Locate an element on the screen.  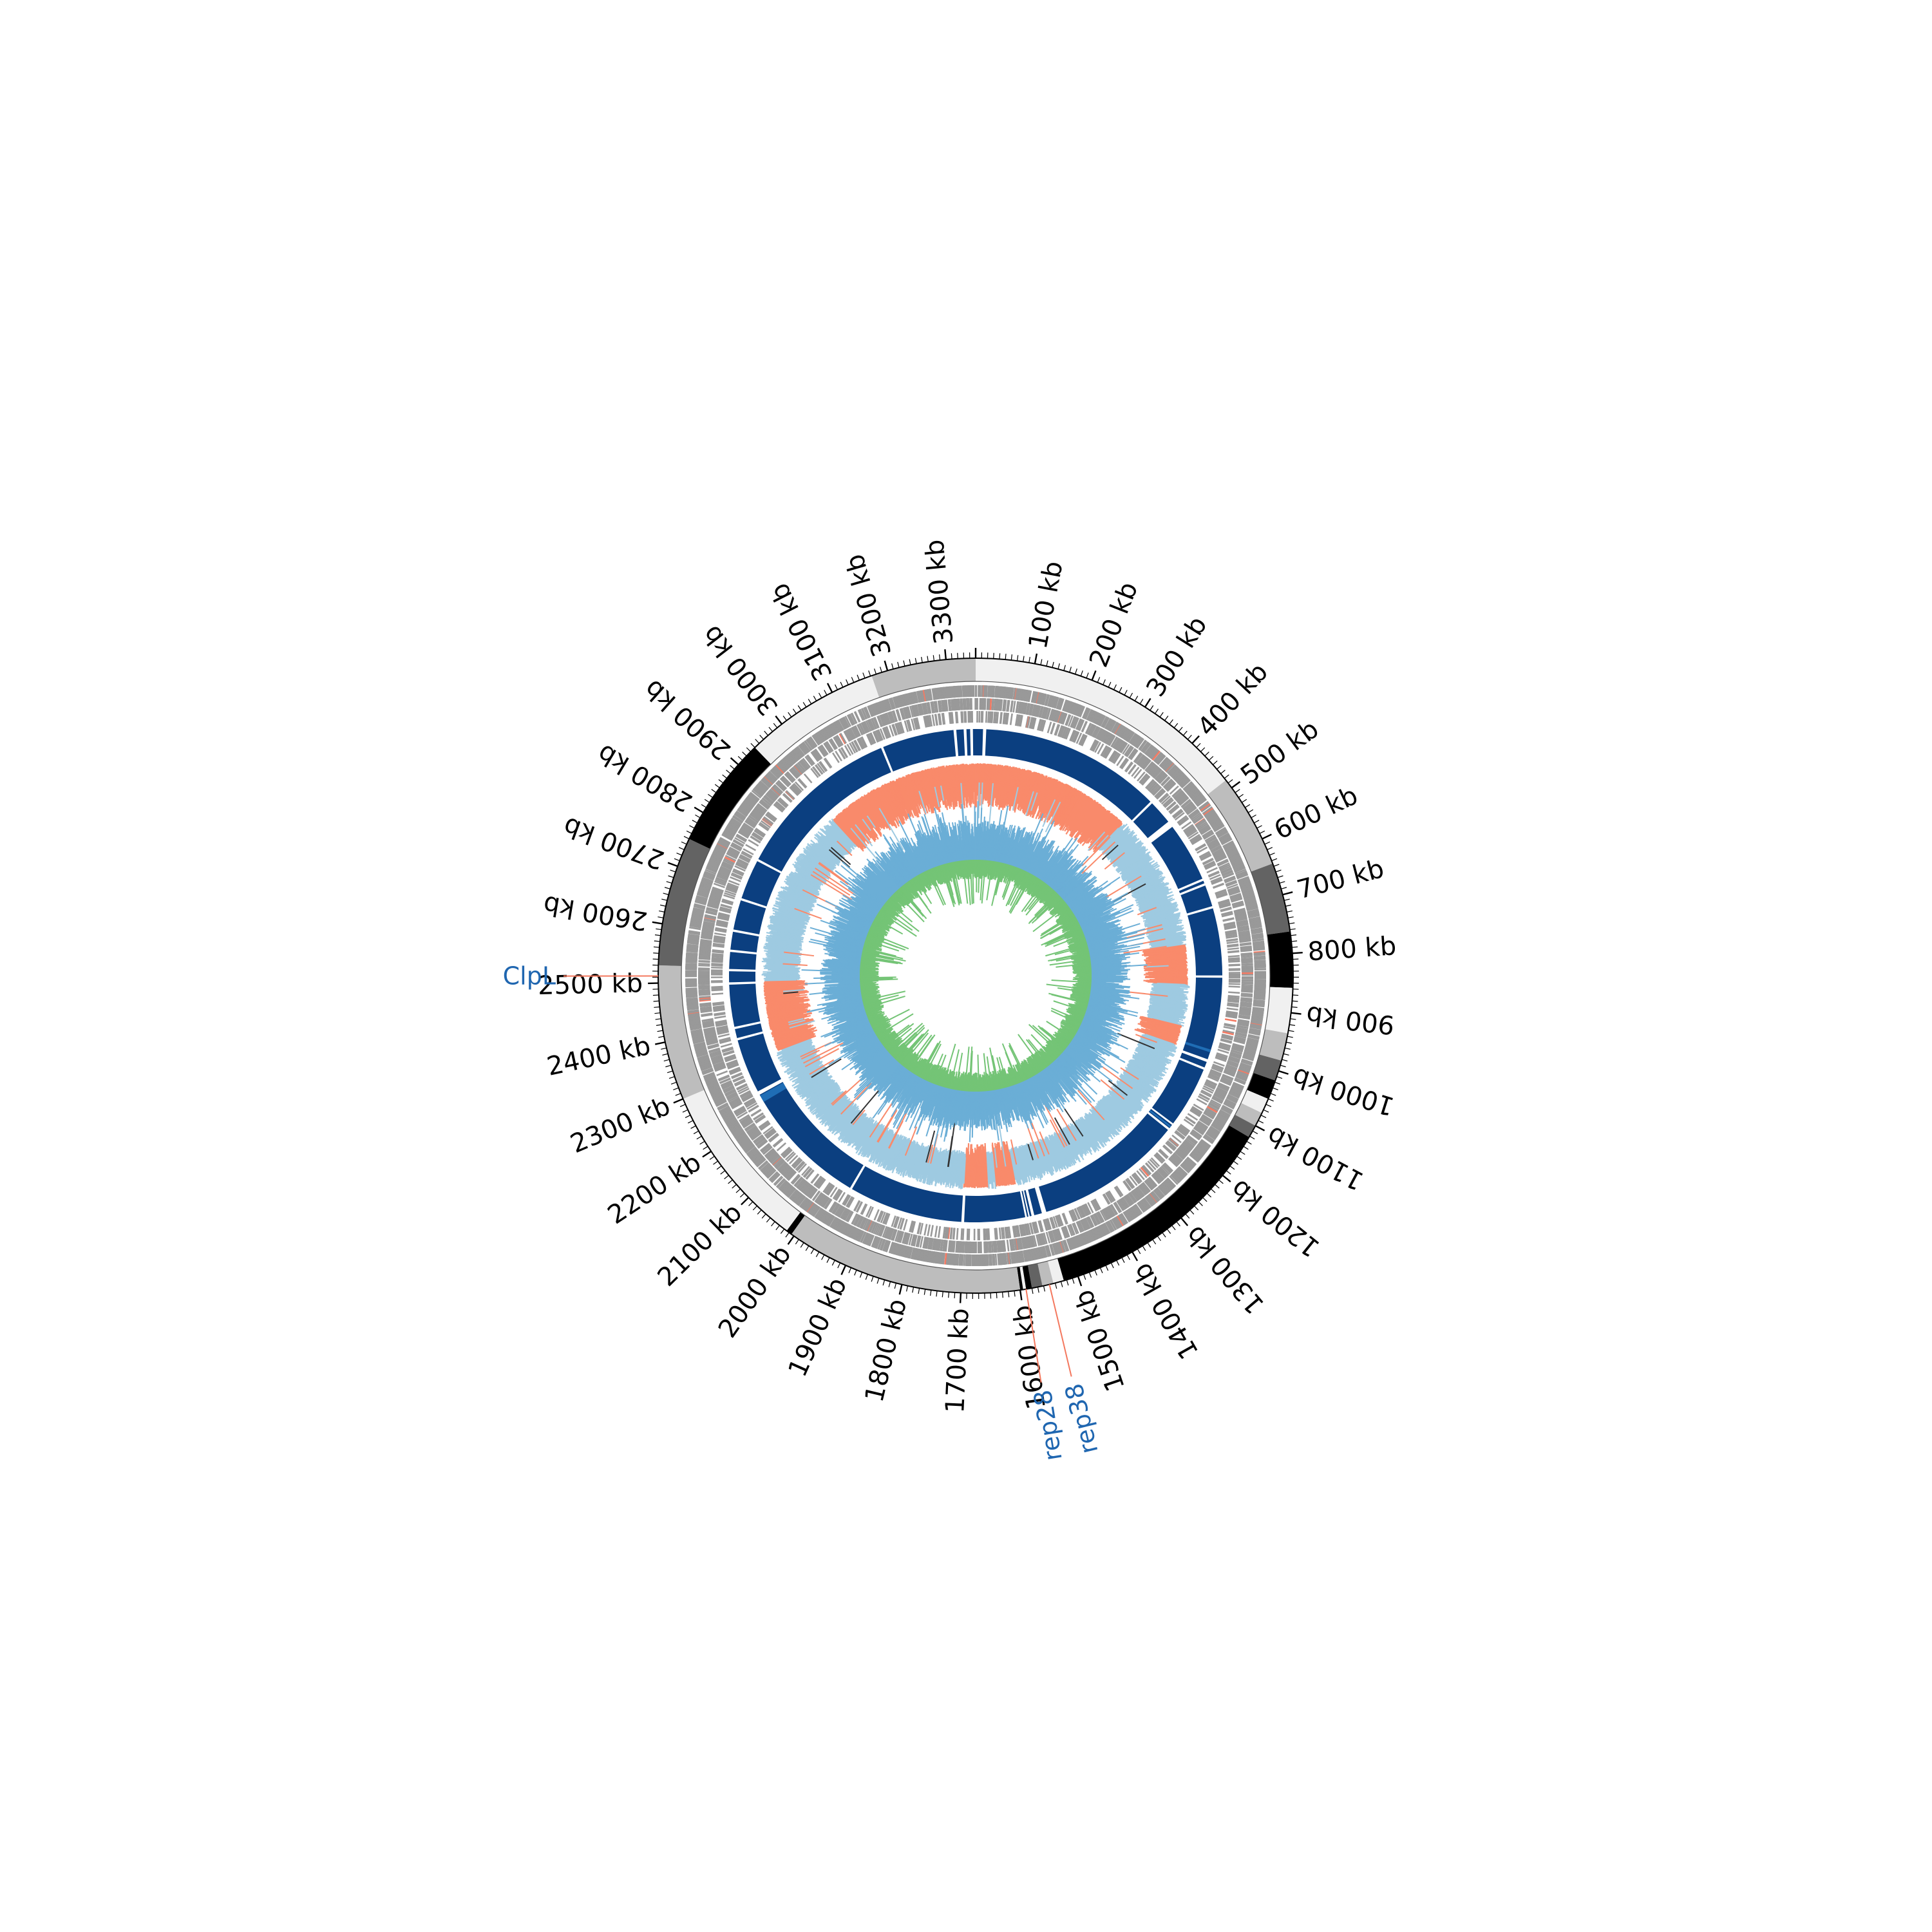
tick-label: 600 kb is located at coordinates (1317, 813).